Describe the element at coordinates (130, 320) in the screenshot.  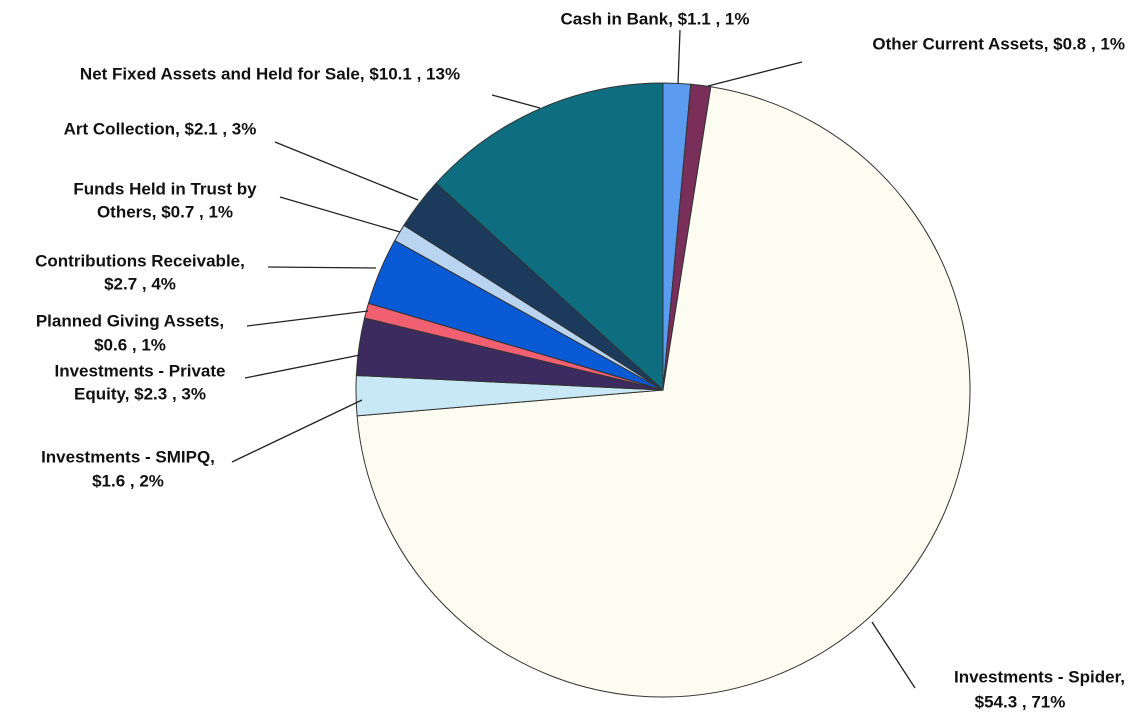
I see `data-label: Planned Giving Assets,` at that location.